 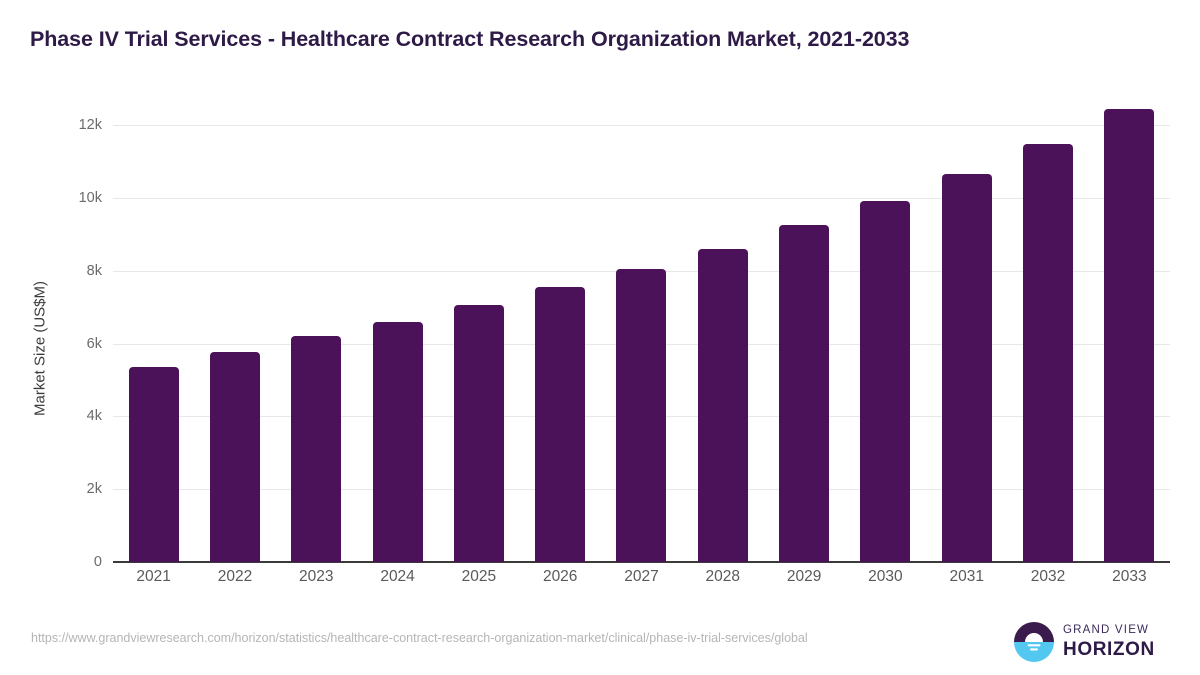 I want to click on x-axis-tick-label: 2028, so click(x=723, y=576).